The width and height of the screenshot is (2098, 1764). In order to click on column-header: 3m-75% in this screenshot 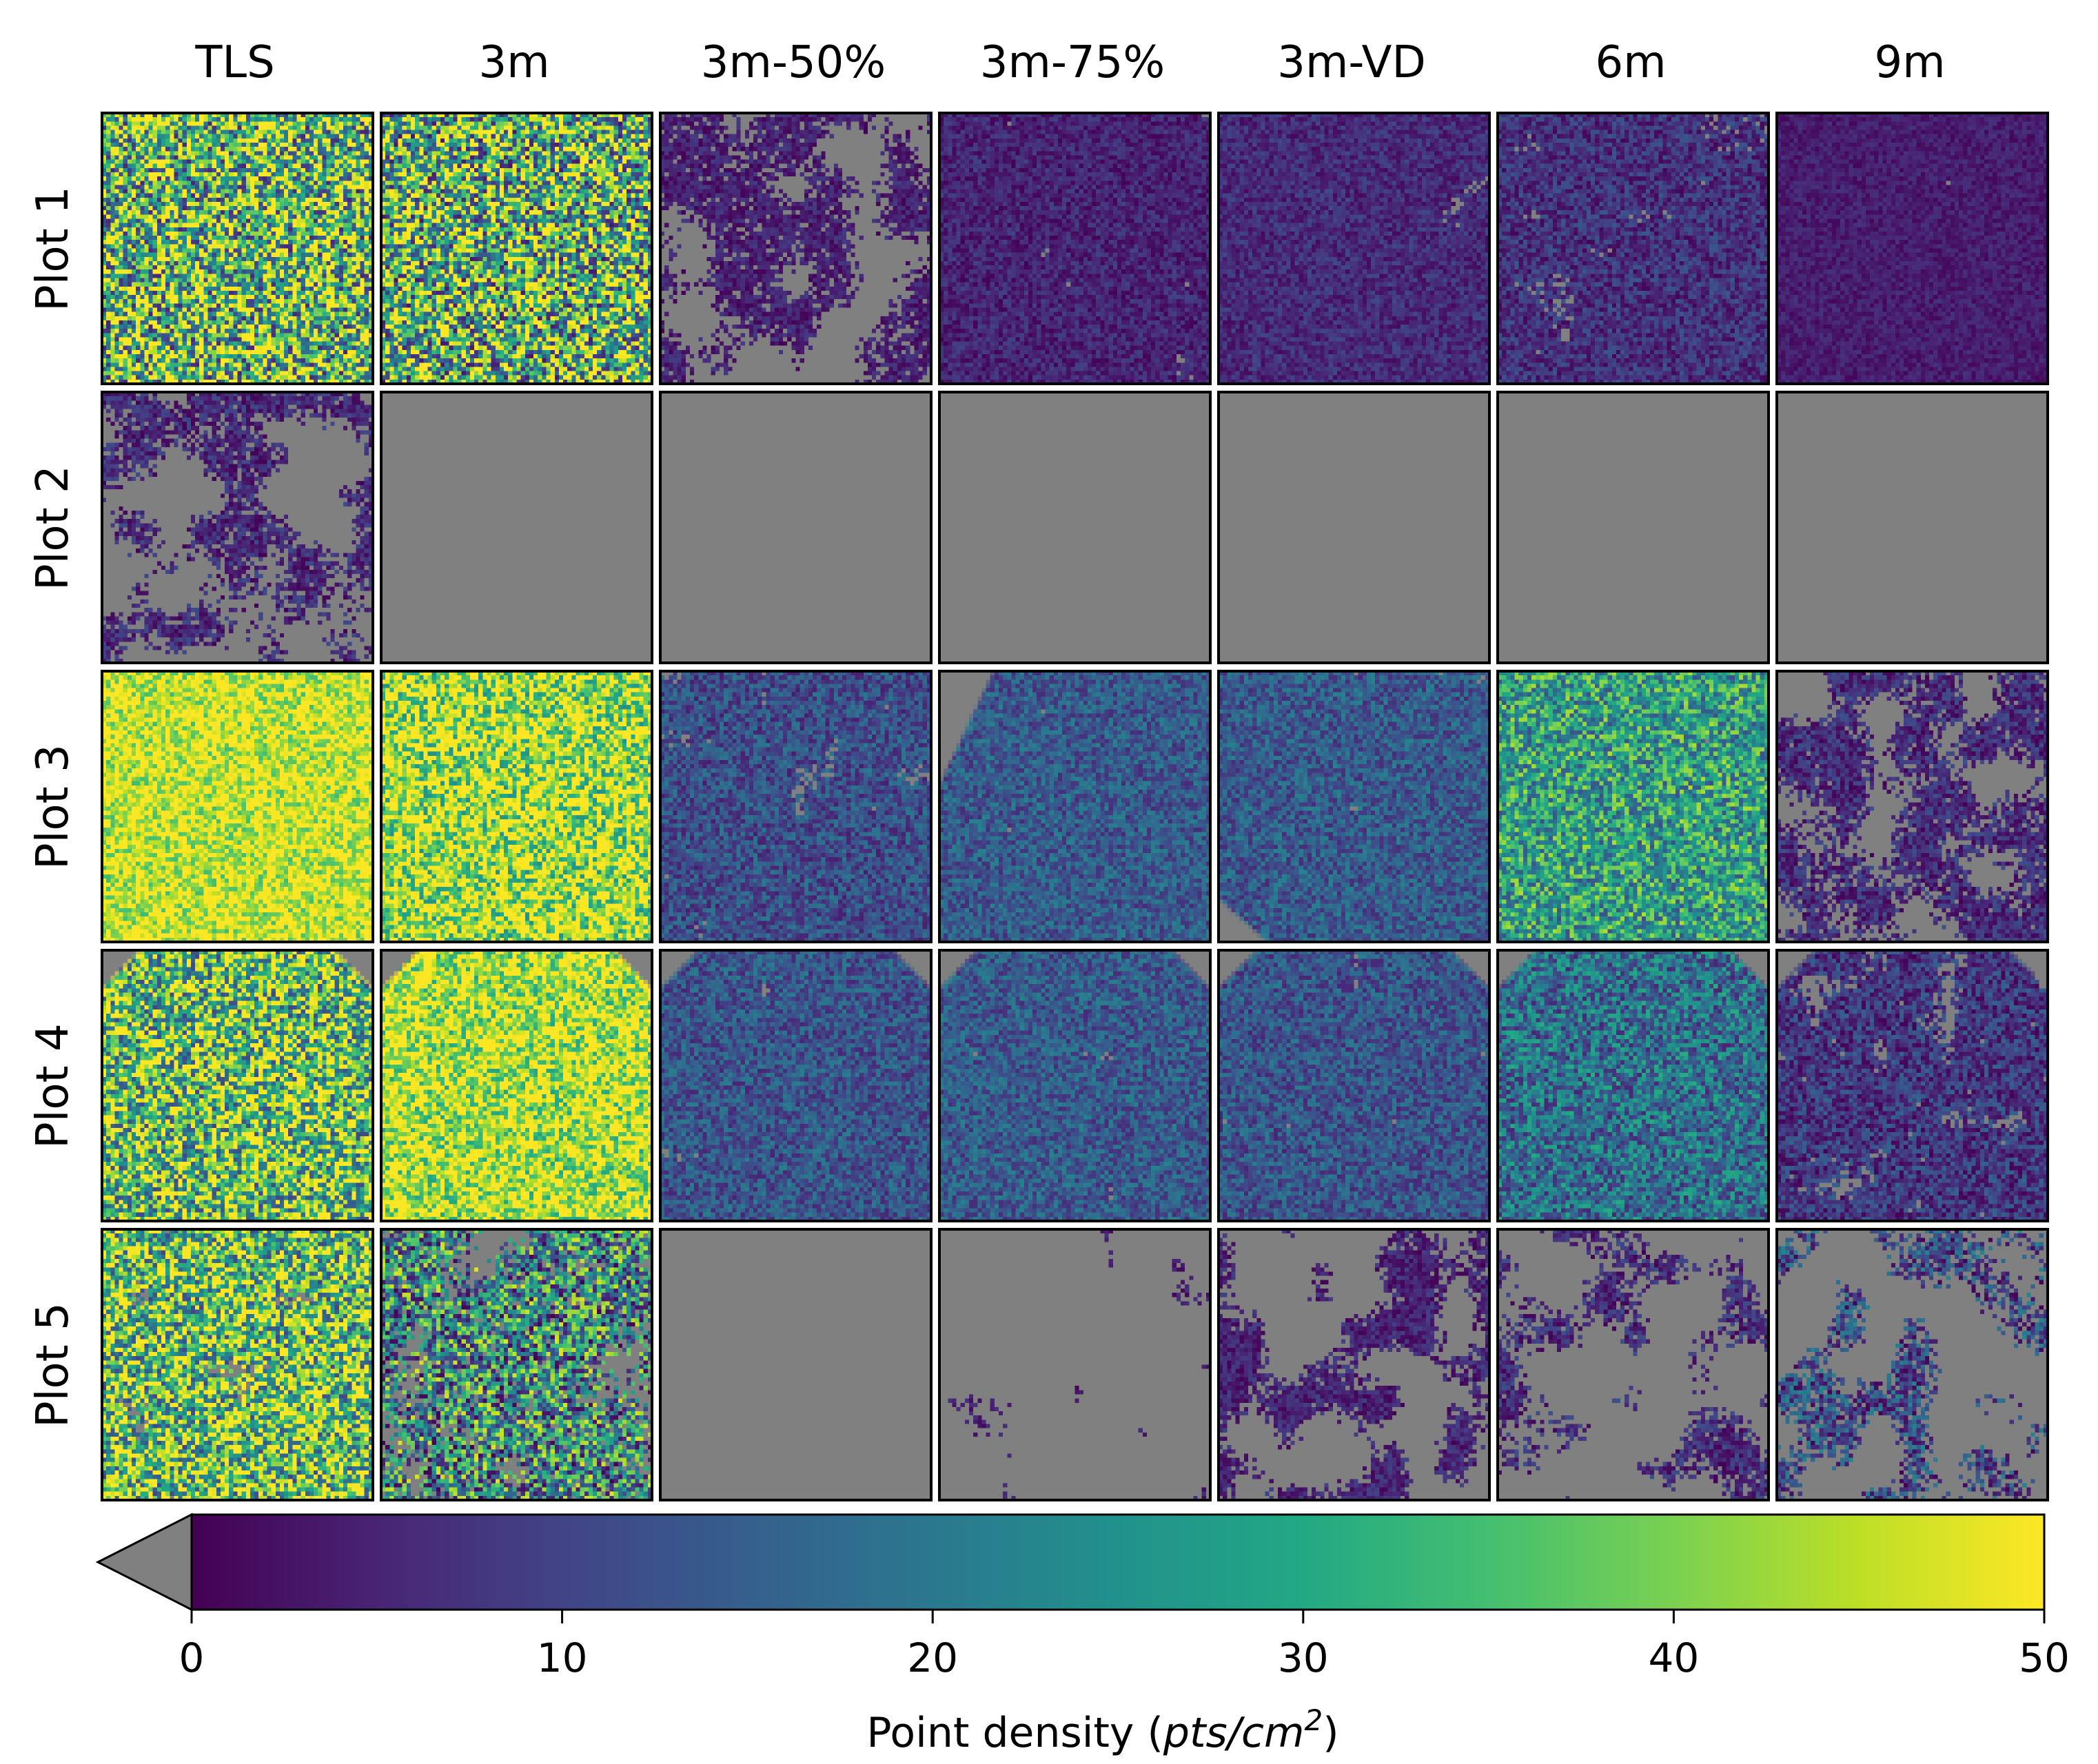, I will do `click(1072, 62)`.